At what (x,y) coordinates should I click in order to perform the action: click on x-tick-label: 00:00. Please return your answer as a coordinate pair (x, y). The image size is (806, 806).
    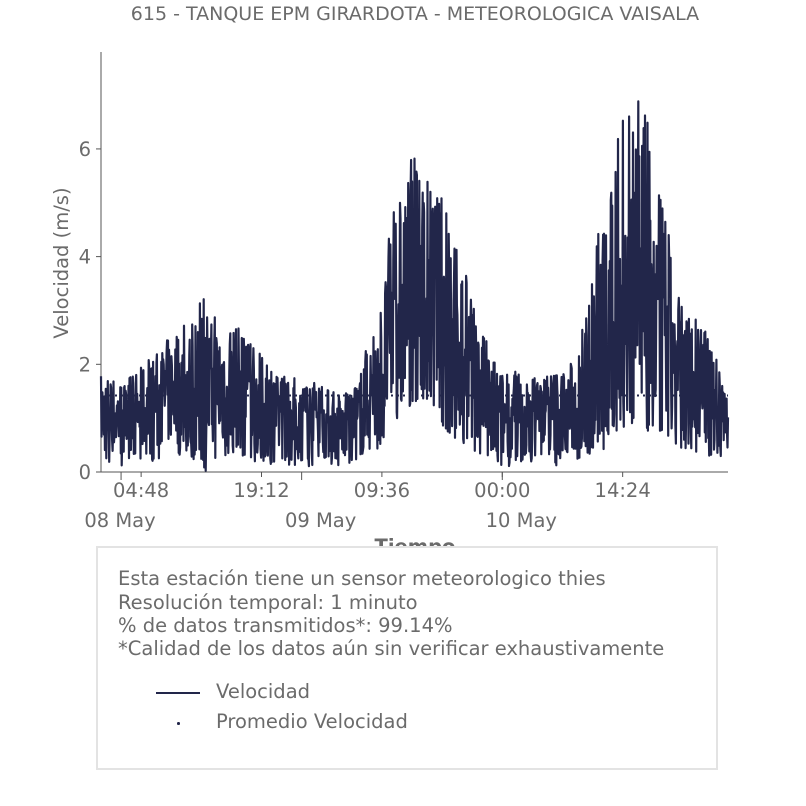
    Looking at the image, I should click on (502, 490).